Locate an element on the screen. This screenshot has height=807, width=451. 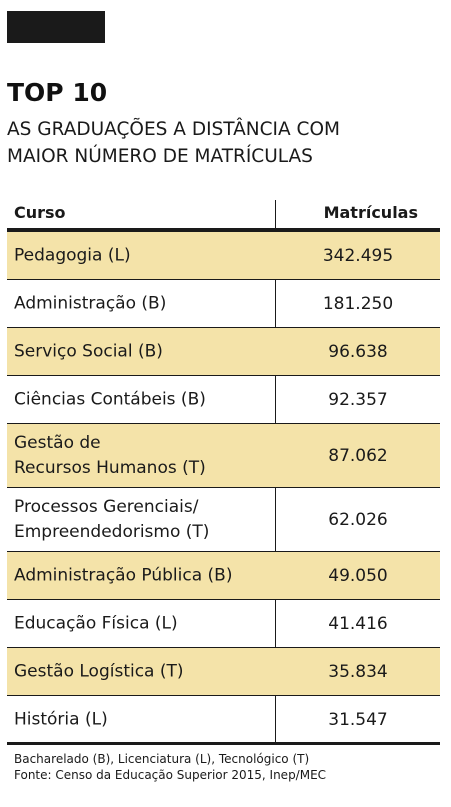
table-row: Ciências Contábeis (B) 92.357 is located at coordinates (223, 400).